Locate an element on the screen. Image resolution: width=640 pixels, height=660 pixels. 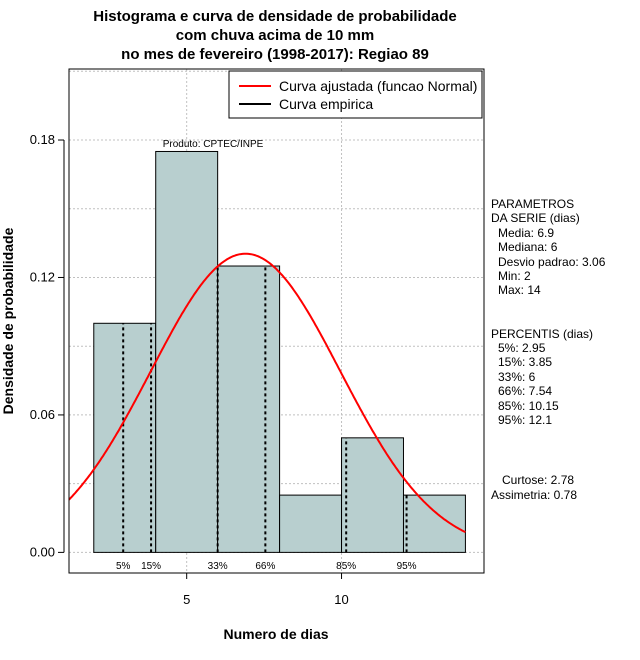
percentile-label-5: 5% is located at coordinates (123, 566).